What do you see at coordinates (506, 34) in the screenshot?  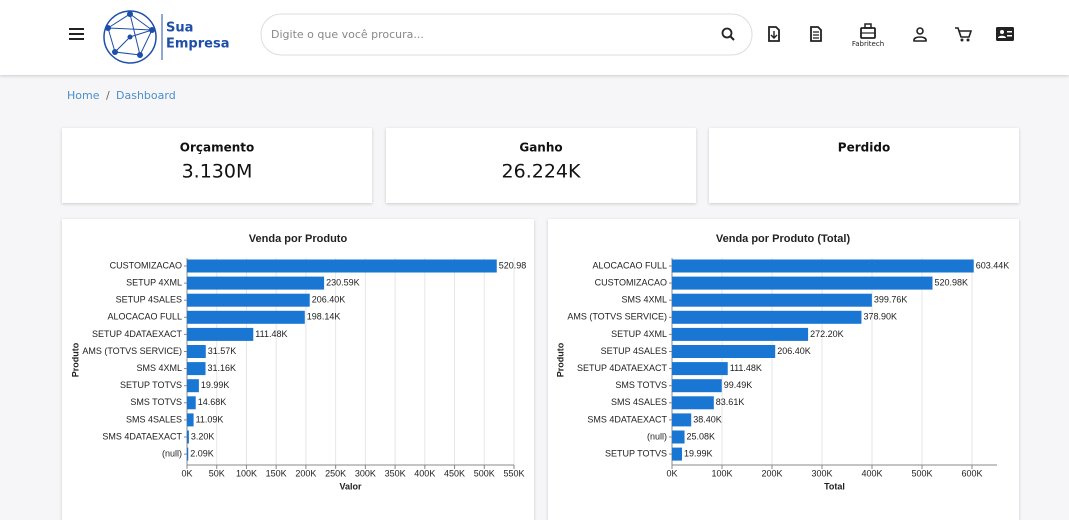 I see `search-box` at bounding box center [506, 34].